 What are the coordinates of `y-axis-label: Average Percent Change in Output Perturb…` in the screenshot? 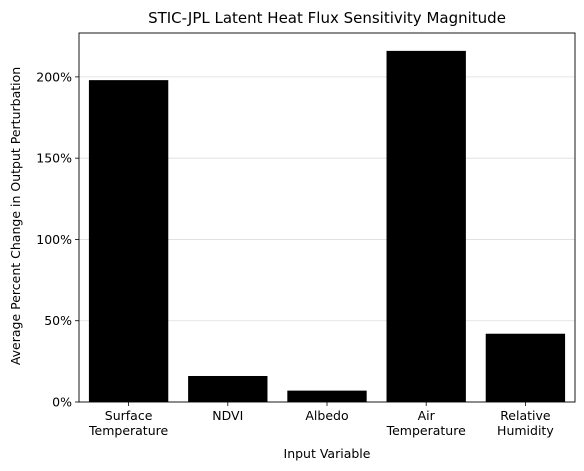 It's located at (15, 216).